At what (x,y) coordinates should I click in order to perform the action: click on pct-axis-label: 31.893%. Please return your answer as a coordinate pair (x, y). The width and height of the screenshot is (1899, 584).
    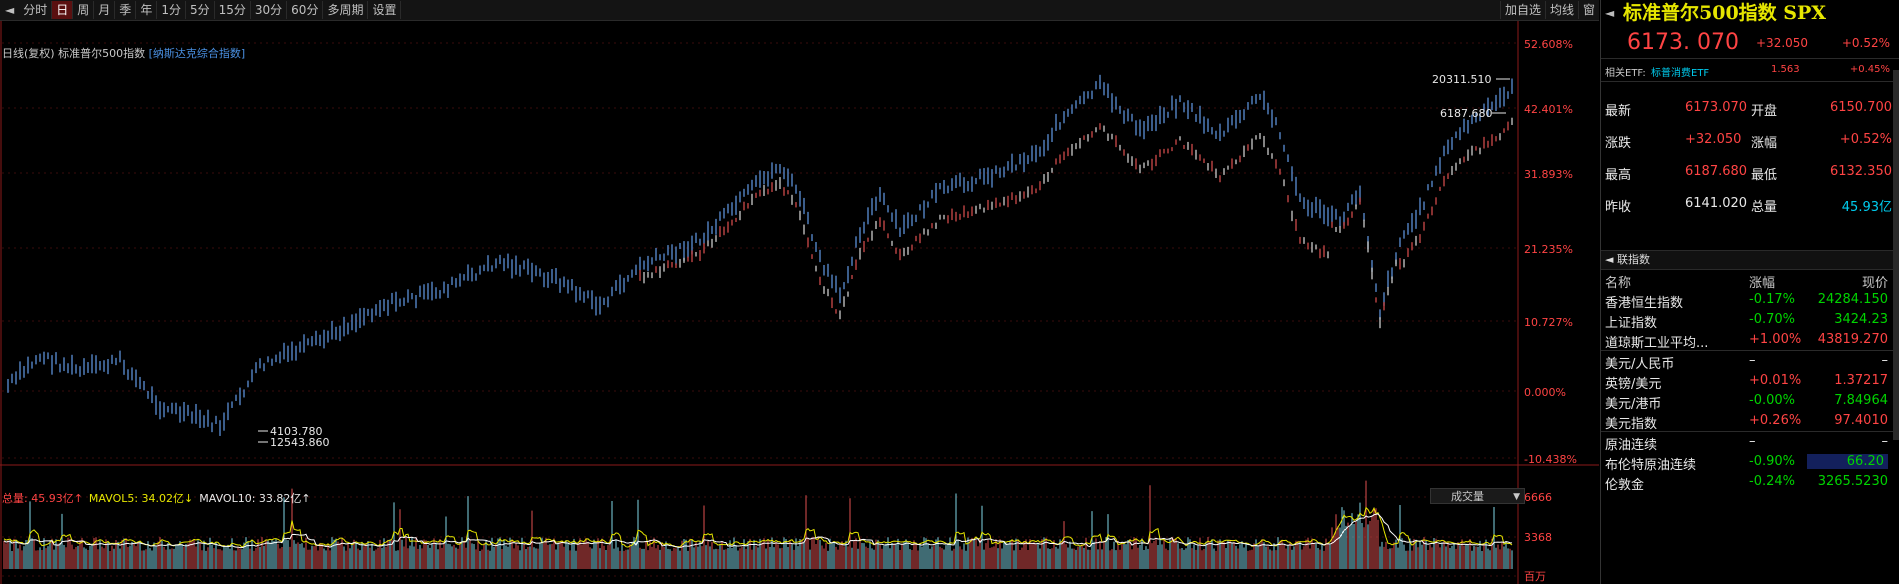
    Looking at the image, I should click on (1548, 174).